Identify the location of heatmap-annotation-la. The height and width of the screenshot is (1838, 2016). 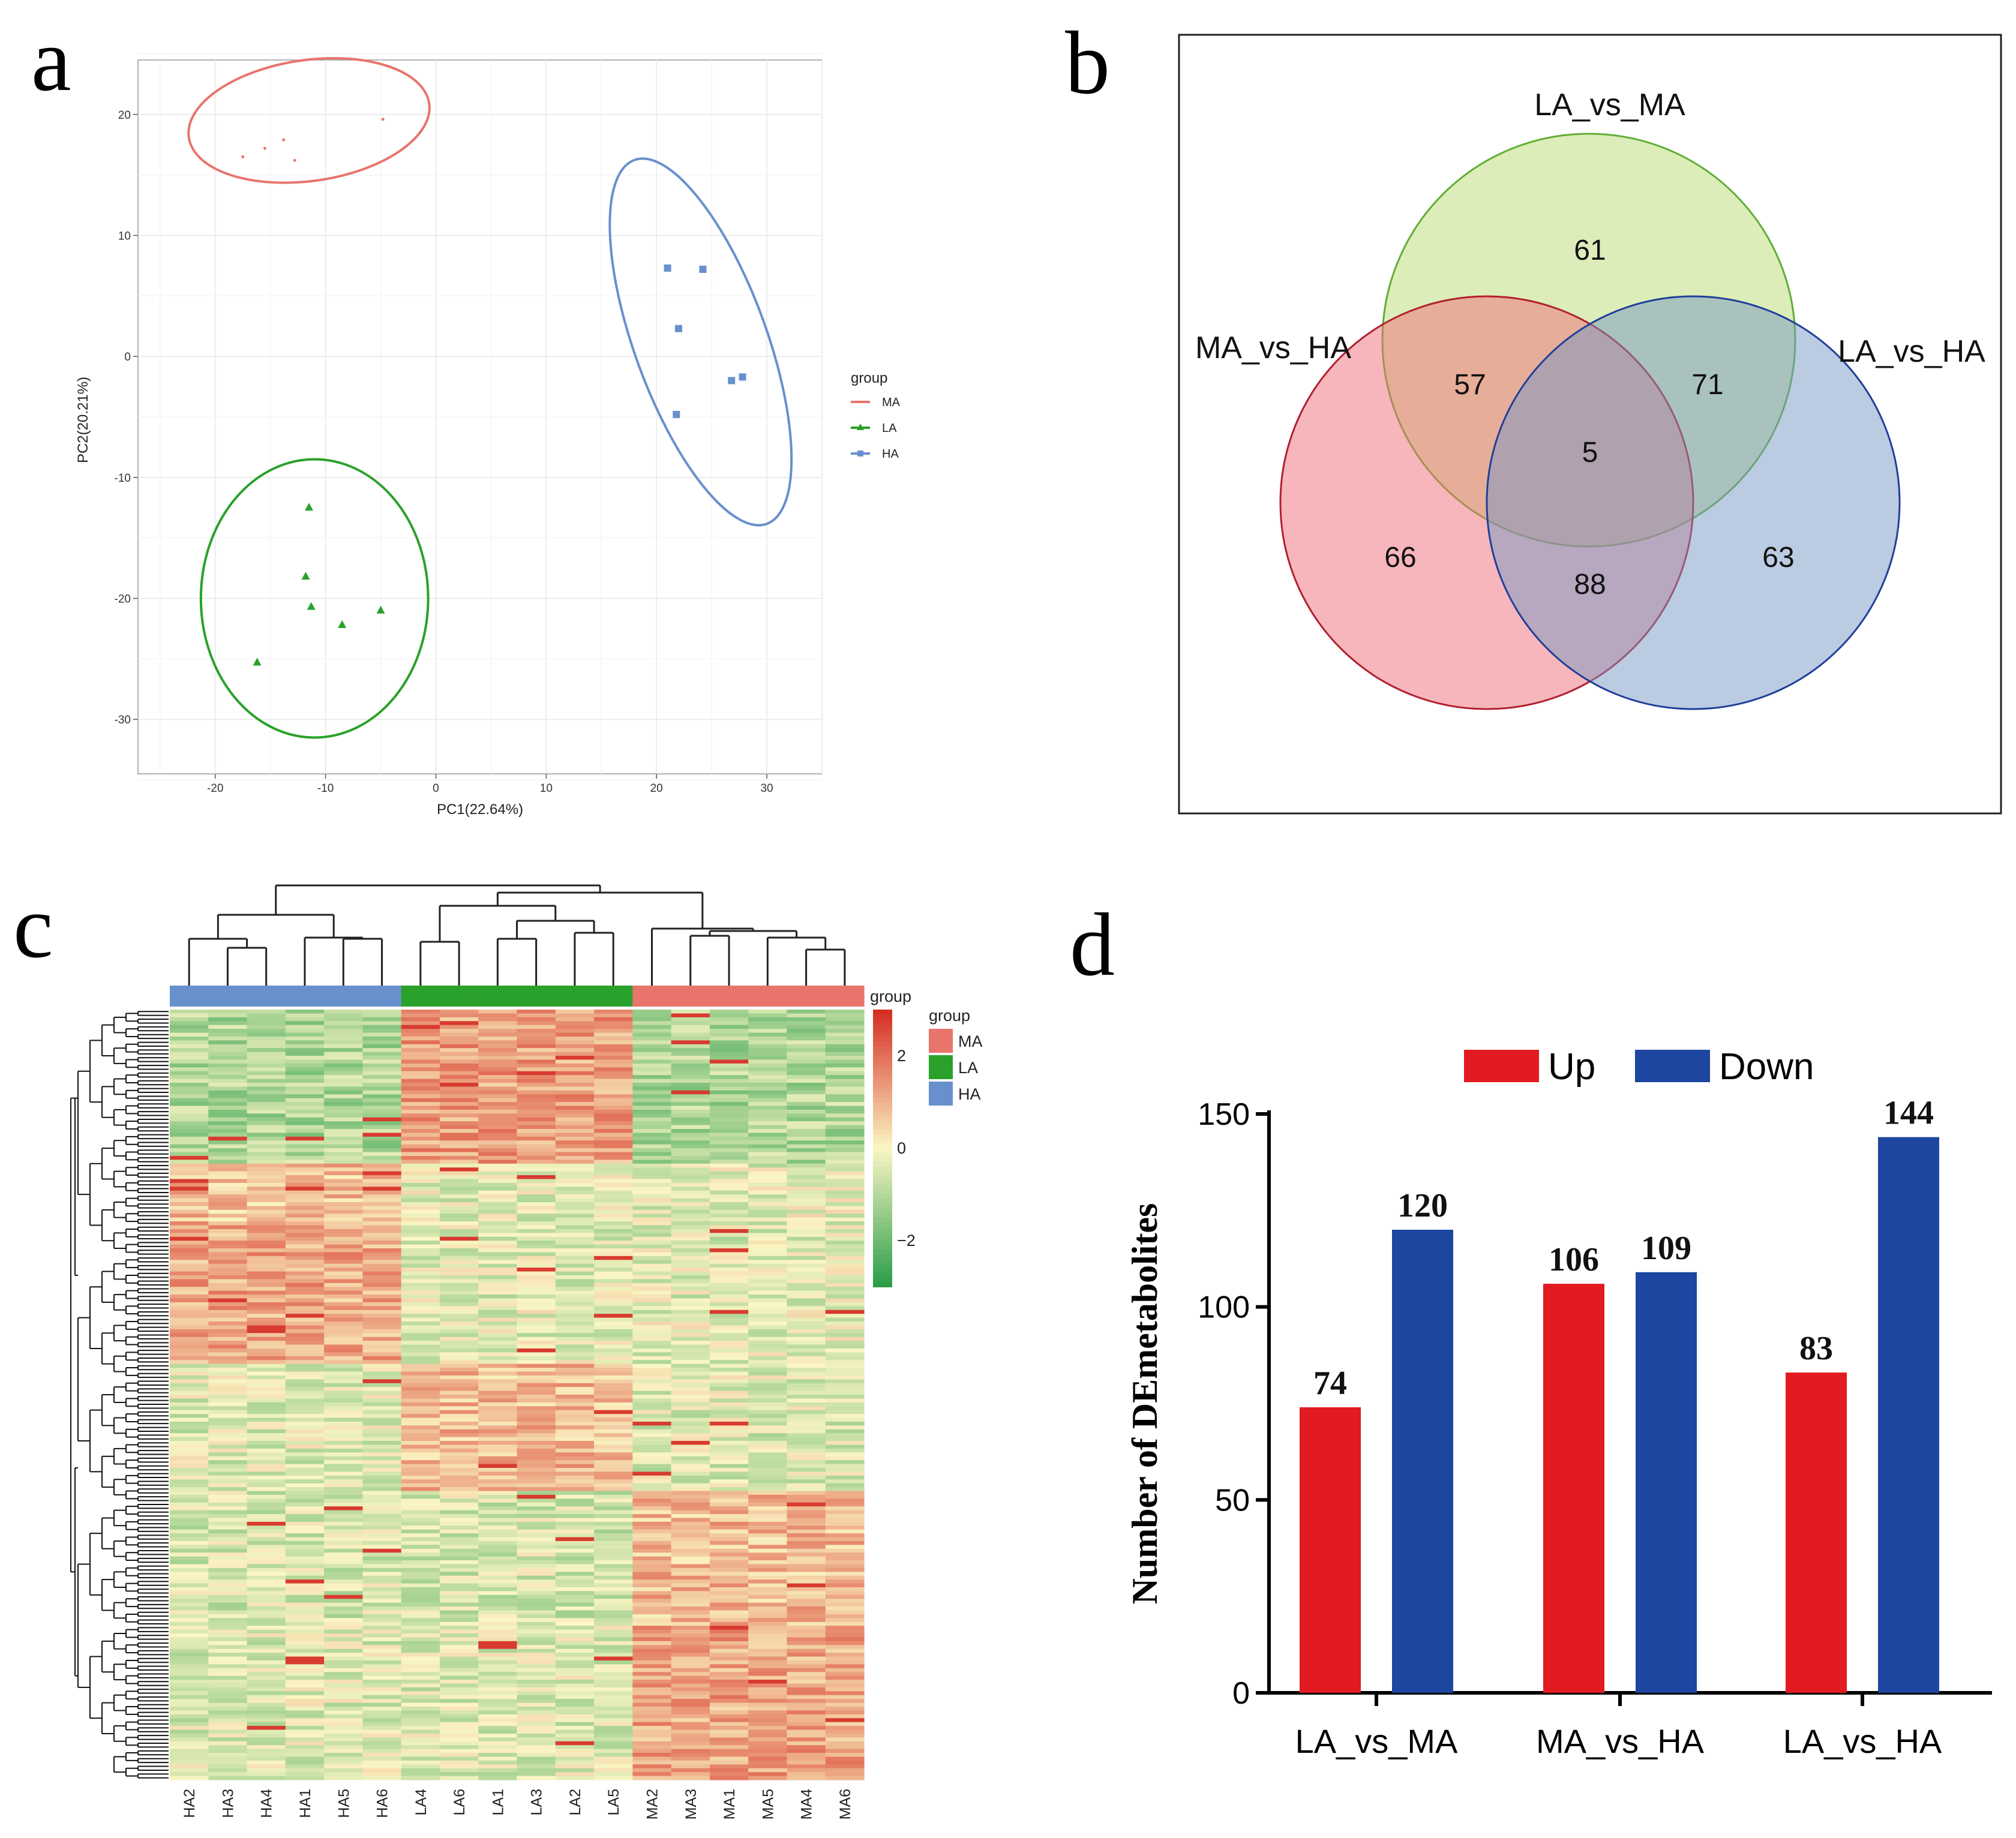
(459, 996).